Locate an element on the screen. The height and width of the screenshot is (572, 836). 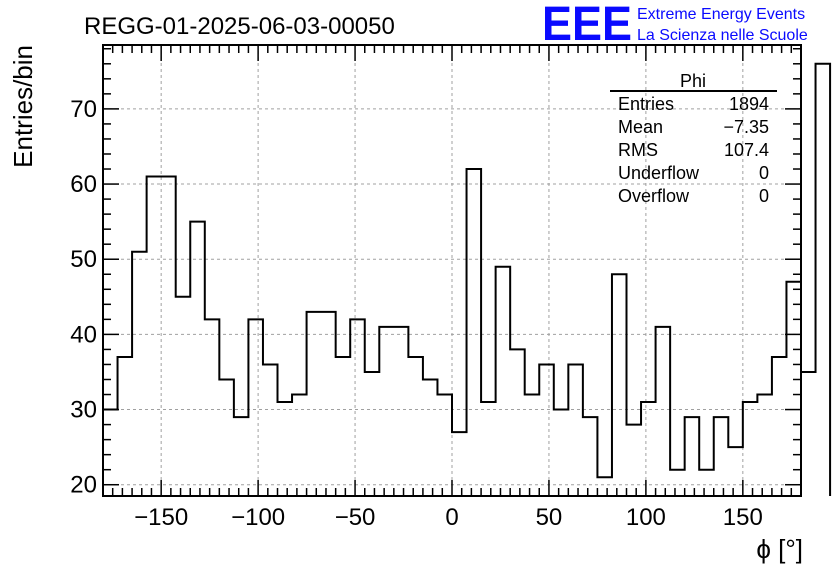
x-tick-label: 50 is located at coordinates (549, 517).